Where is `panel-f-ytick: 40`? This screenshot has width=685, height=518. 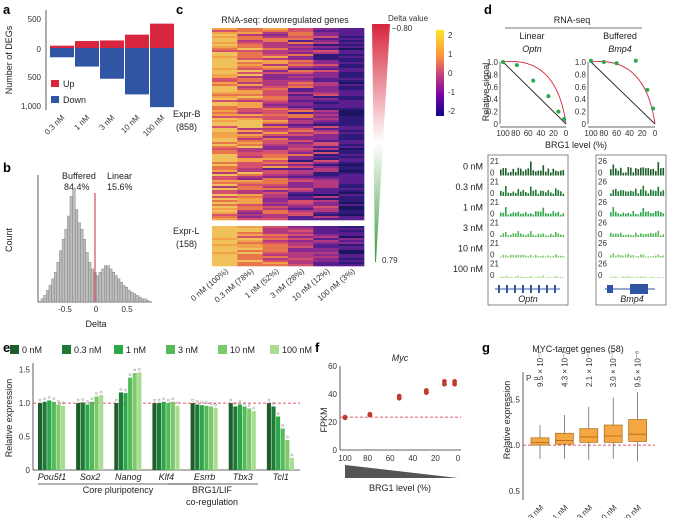 panel-f-ytick: 40 is located at coordinates (332, 394).